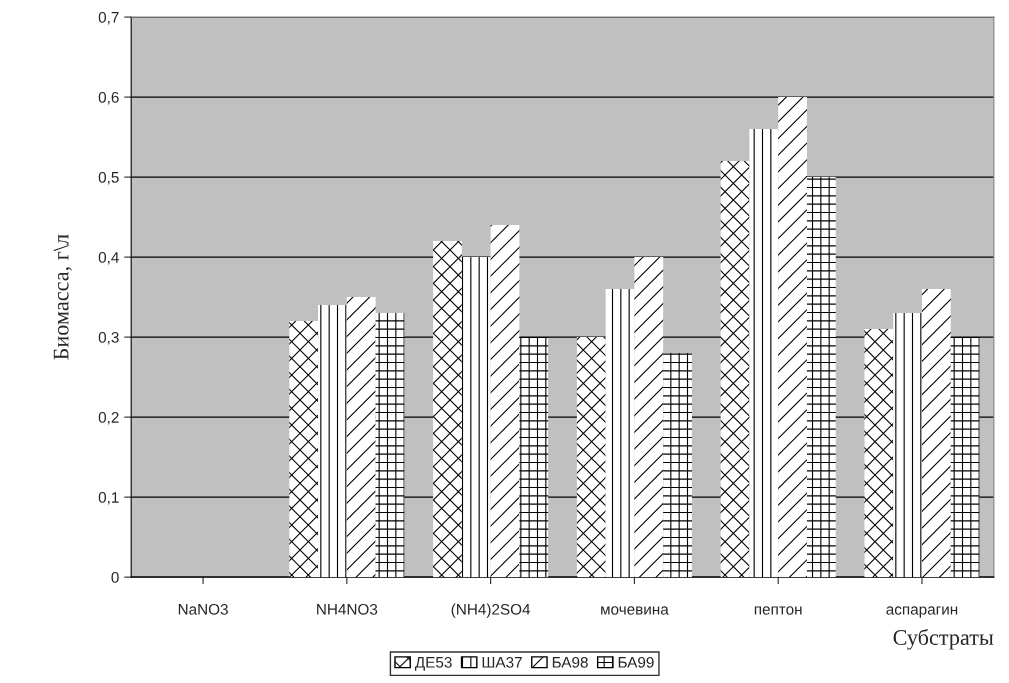 This screenshot has width=1009, height=683. Describe the element at coordinates (502, 662) in the screenshot. I see `legend-label: ША37` at that location.